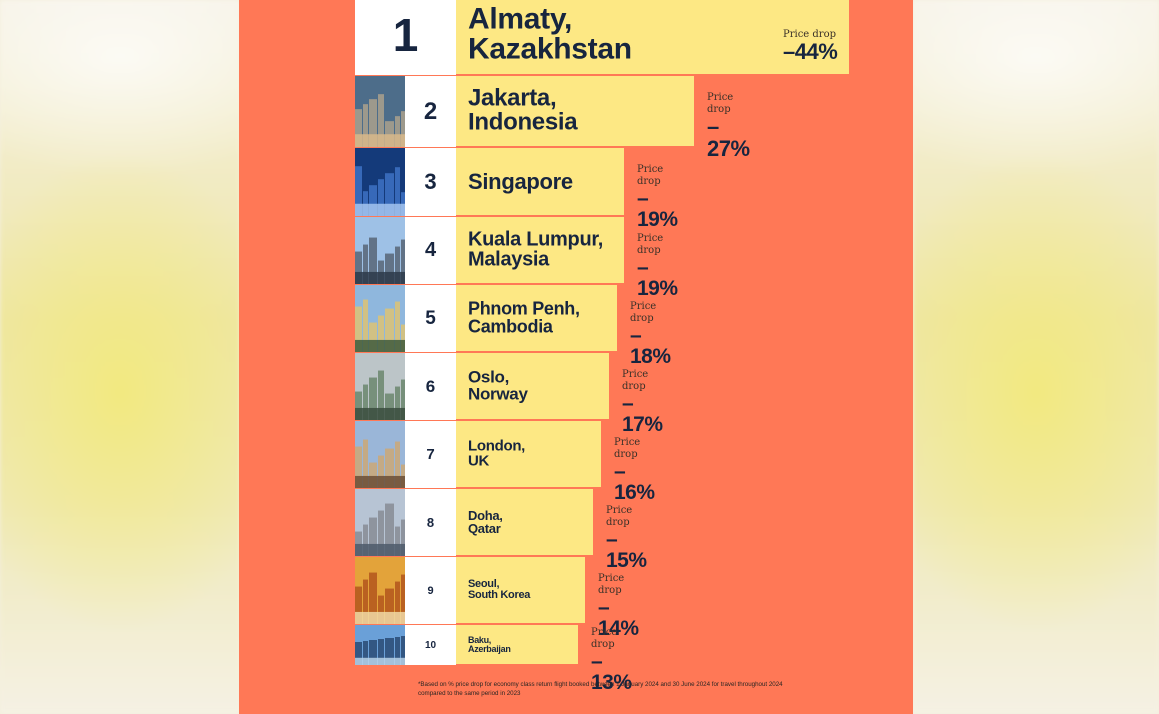 This screenshot has height=714, width=1159. I want to click on destination-label-line: Singapore, so click(520, 181).